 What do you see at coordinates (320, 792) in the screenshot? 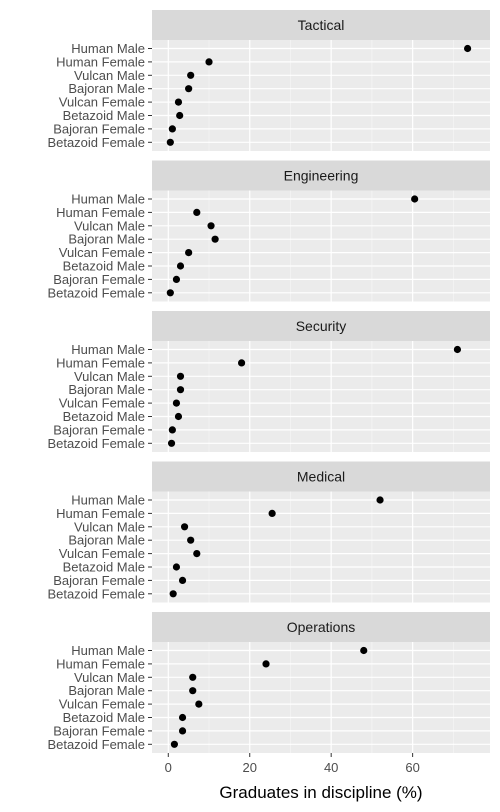
I see `x-axis-title: Graduates in discipline (%)` at bounding box center [320, 792].